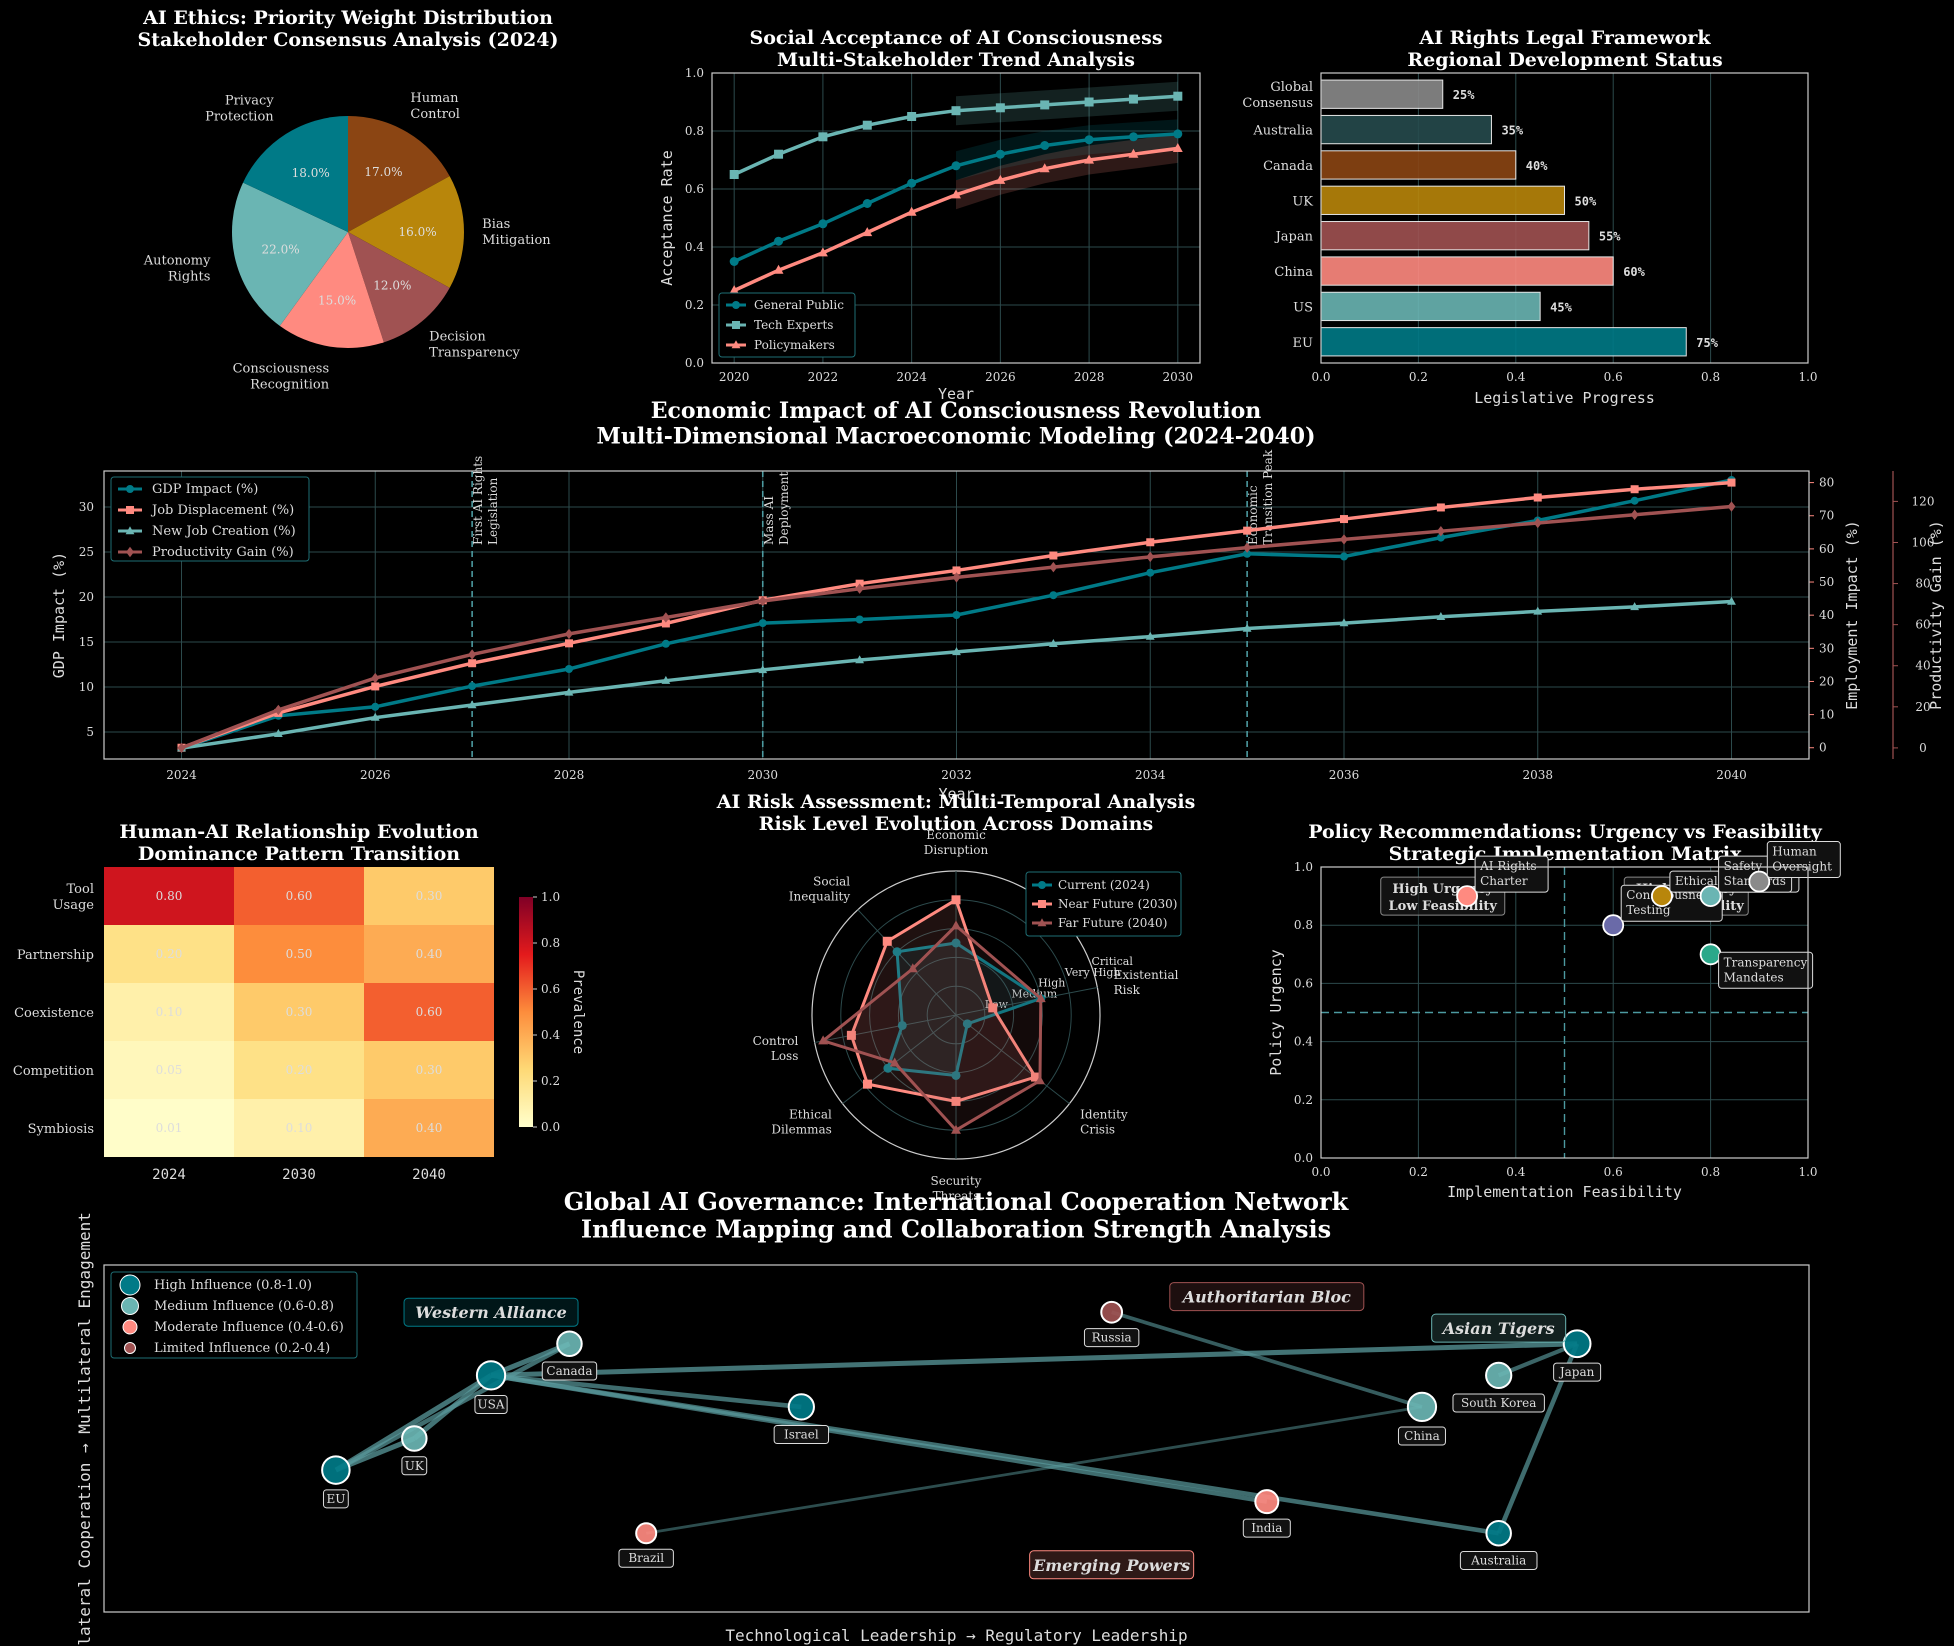  Describe the element at coordinates (1418, 1172) in the screenshot. I see `x-tick-label: 0.2` at that location.